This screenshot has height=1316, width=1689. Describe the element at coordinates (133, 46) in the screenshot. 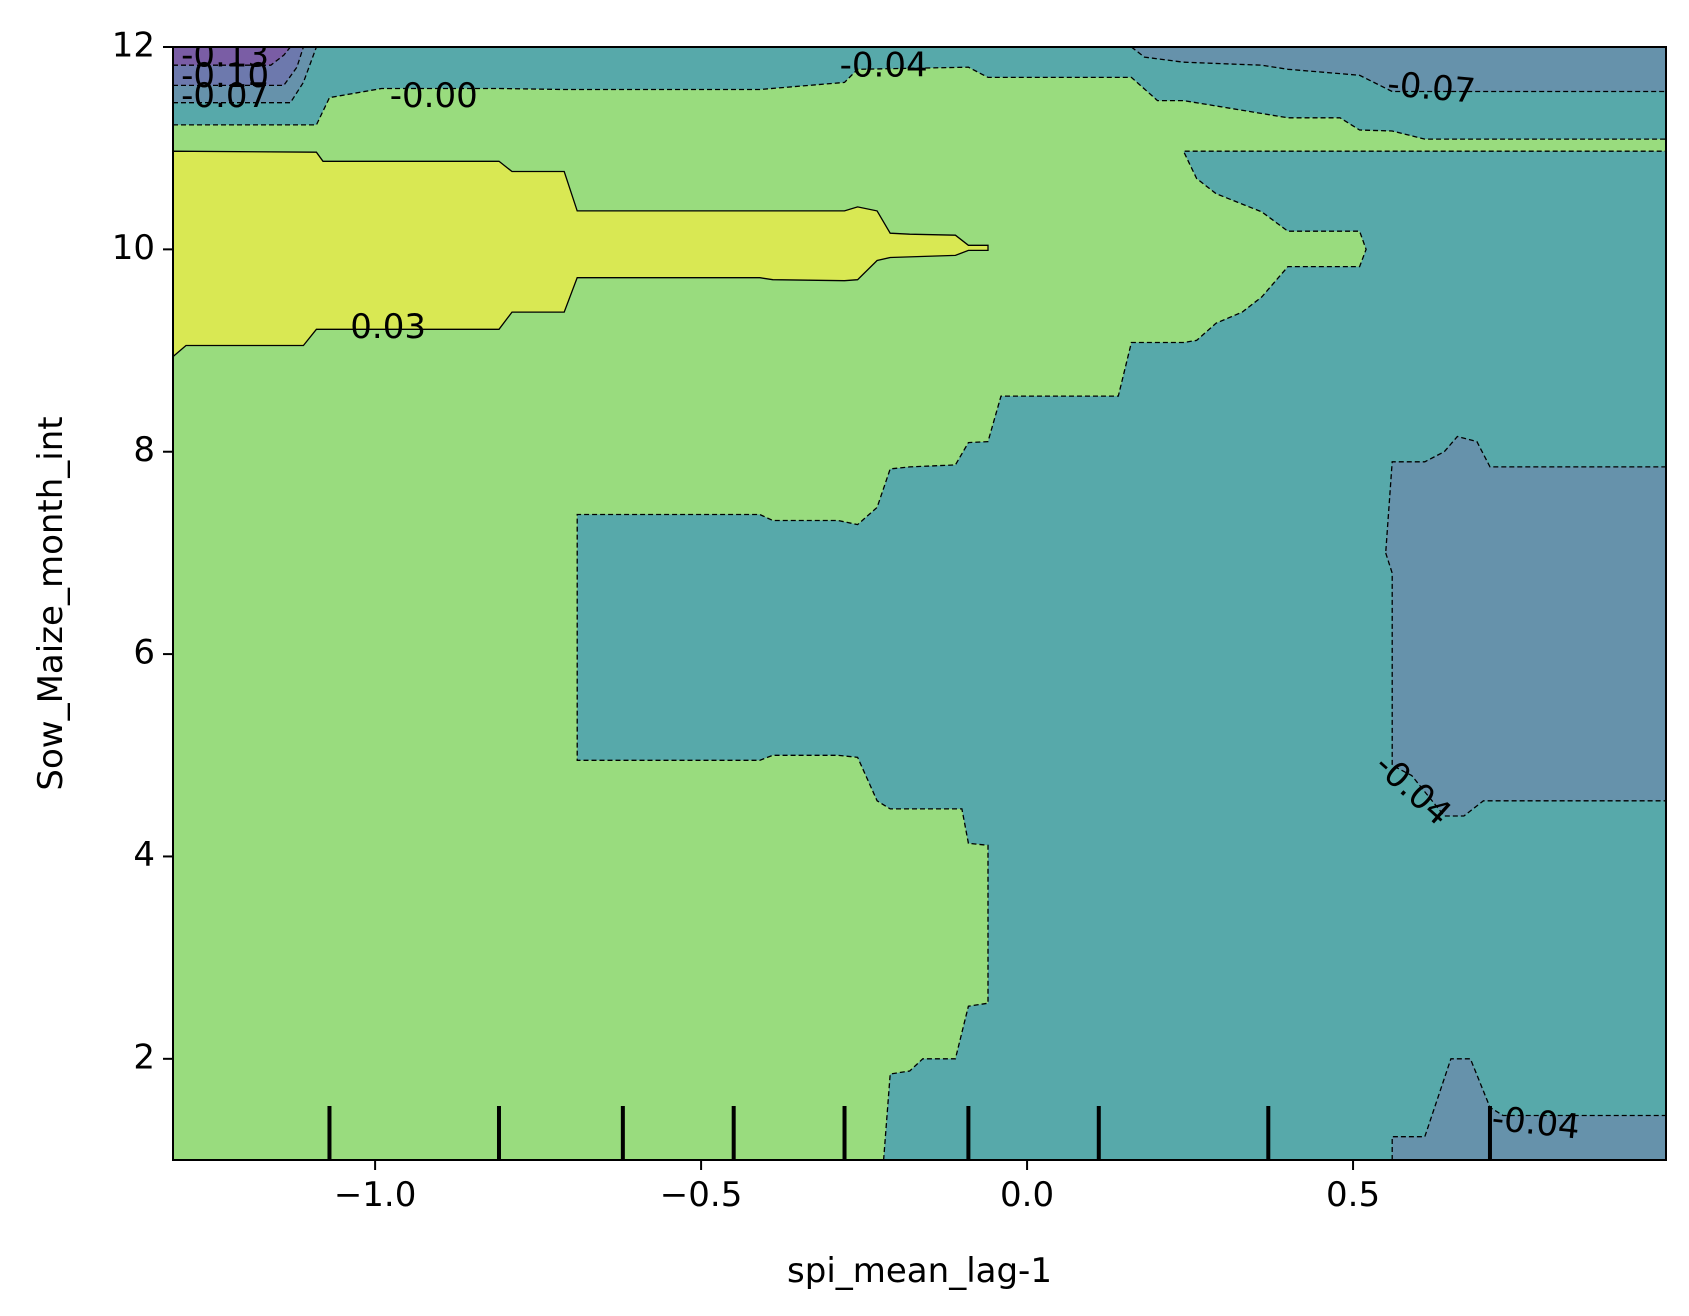

I see `y-tick-label: 12` at that location.